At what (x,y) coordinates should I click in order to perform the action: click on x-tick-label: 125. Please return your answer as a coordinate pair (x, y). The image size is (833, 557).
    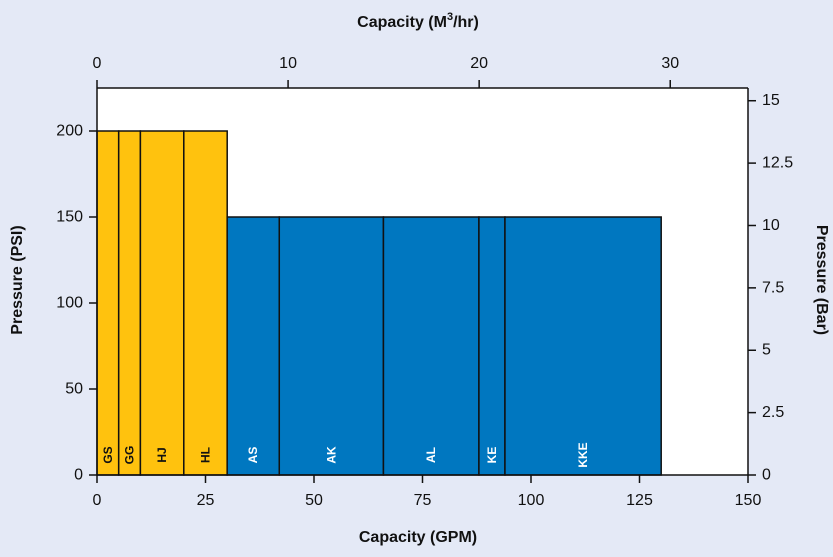
    Looking at the image, I should click on (639, 500).